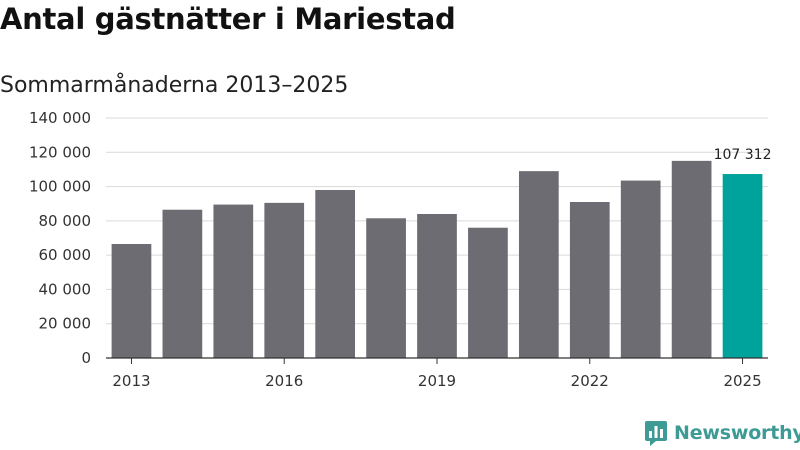 The width and height of the screenshot is (800, 450). Describe the element at coordinates (656, 433) in the screenshot. I see `newsworthy-logo-icon` at that location.